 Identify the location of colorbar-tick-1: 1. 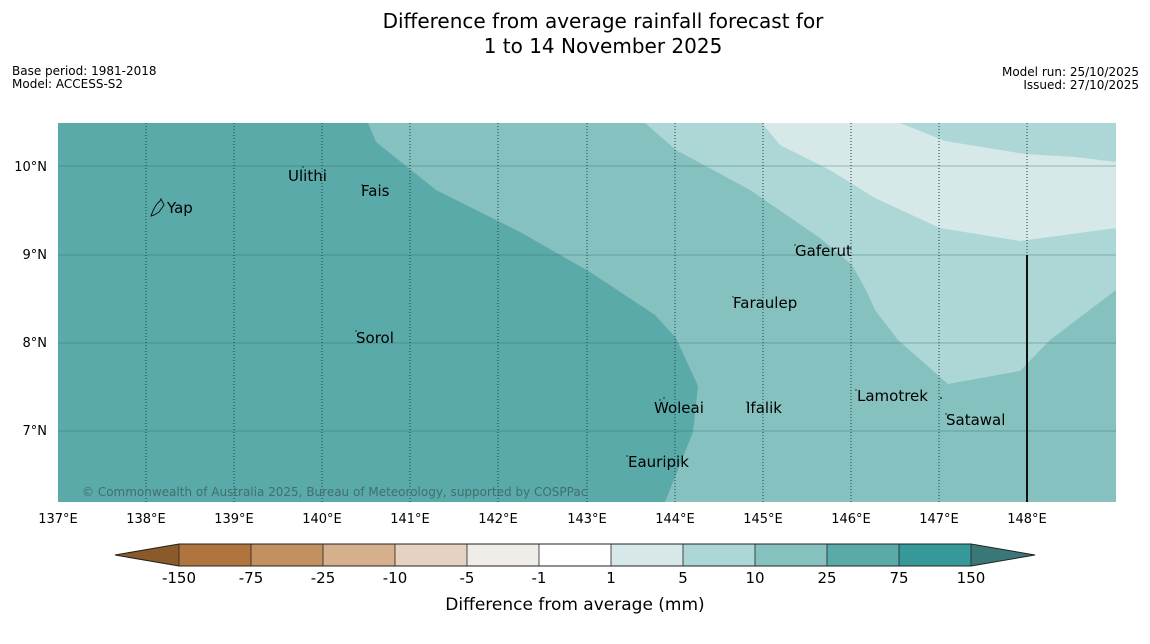
(611, 578).